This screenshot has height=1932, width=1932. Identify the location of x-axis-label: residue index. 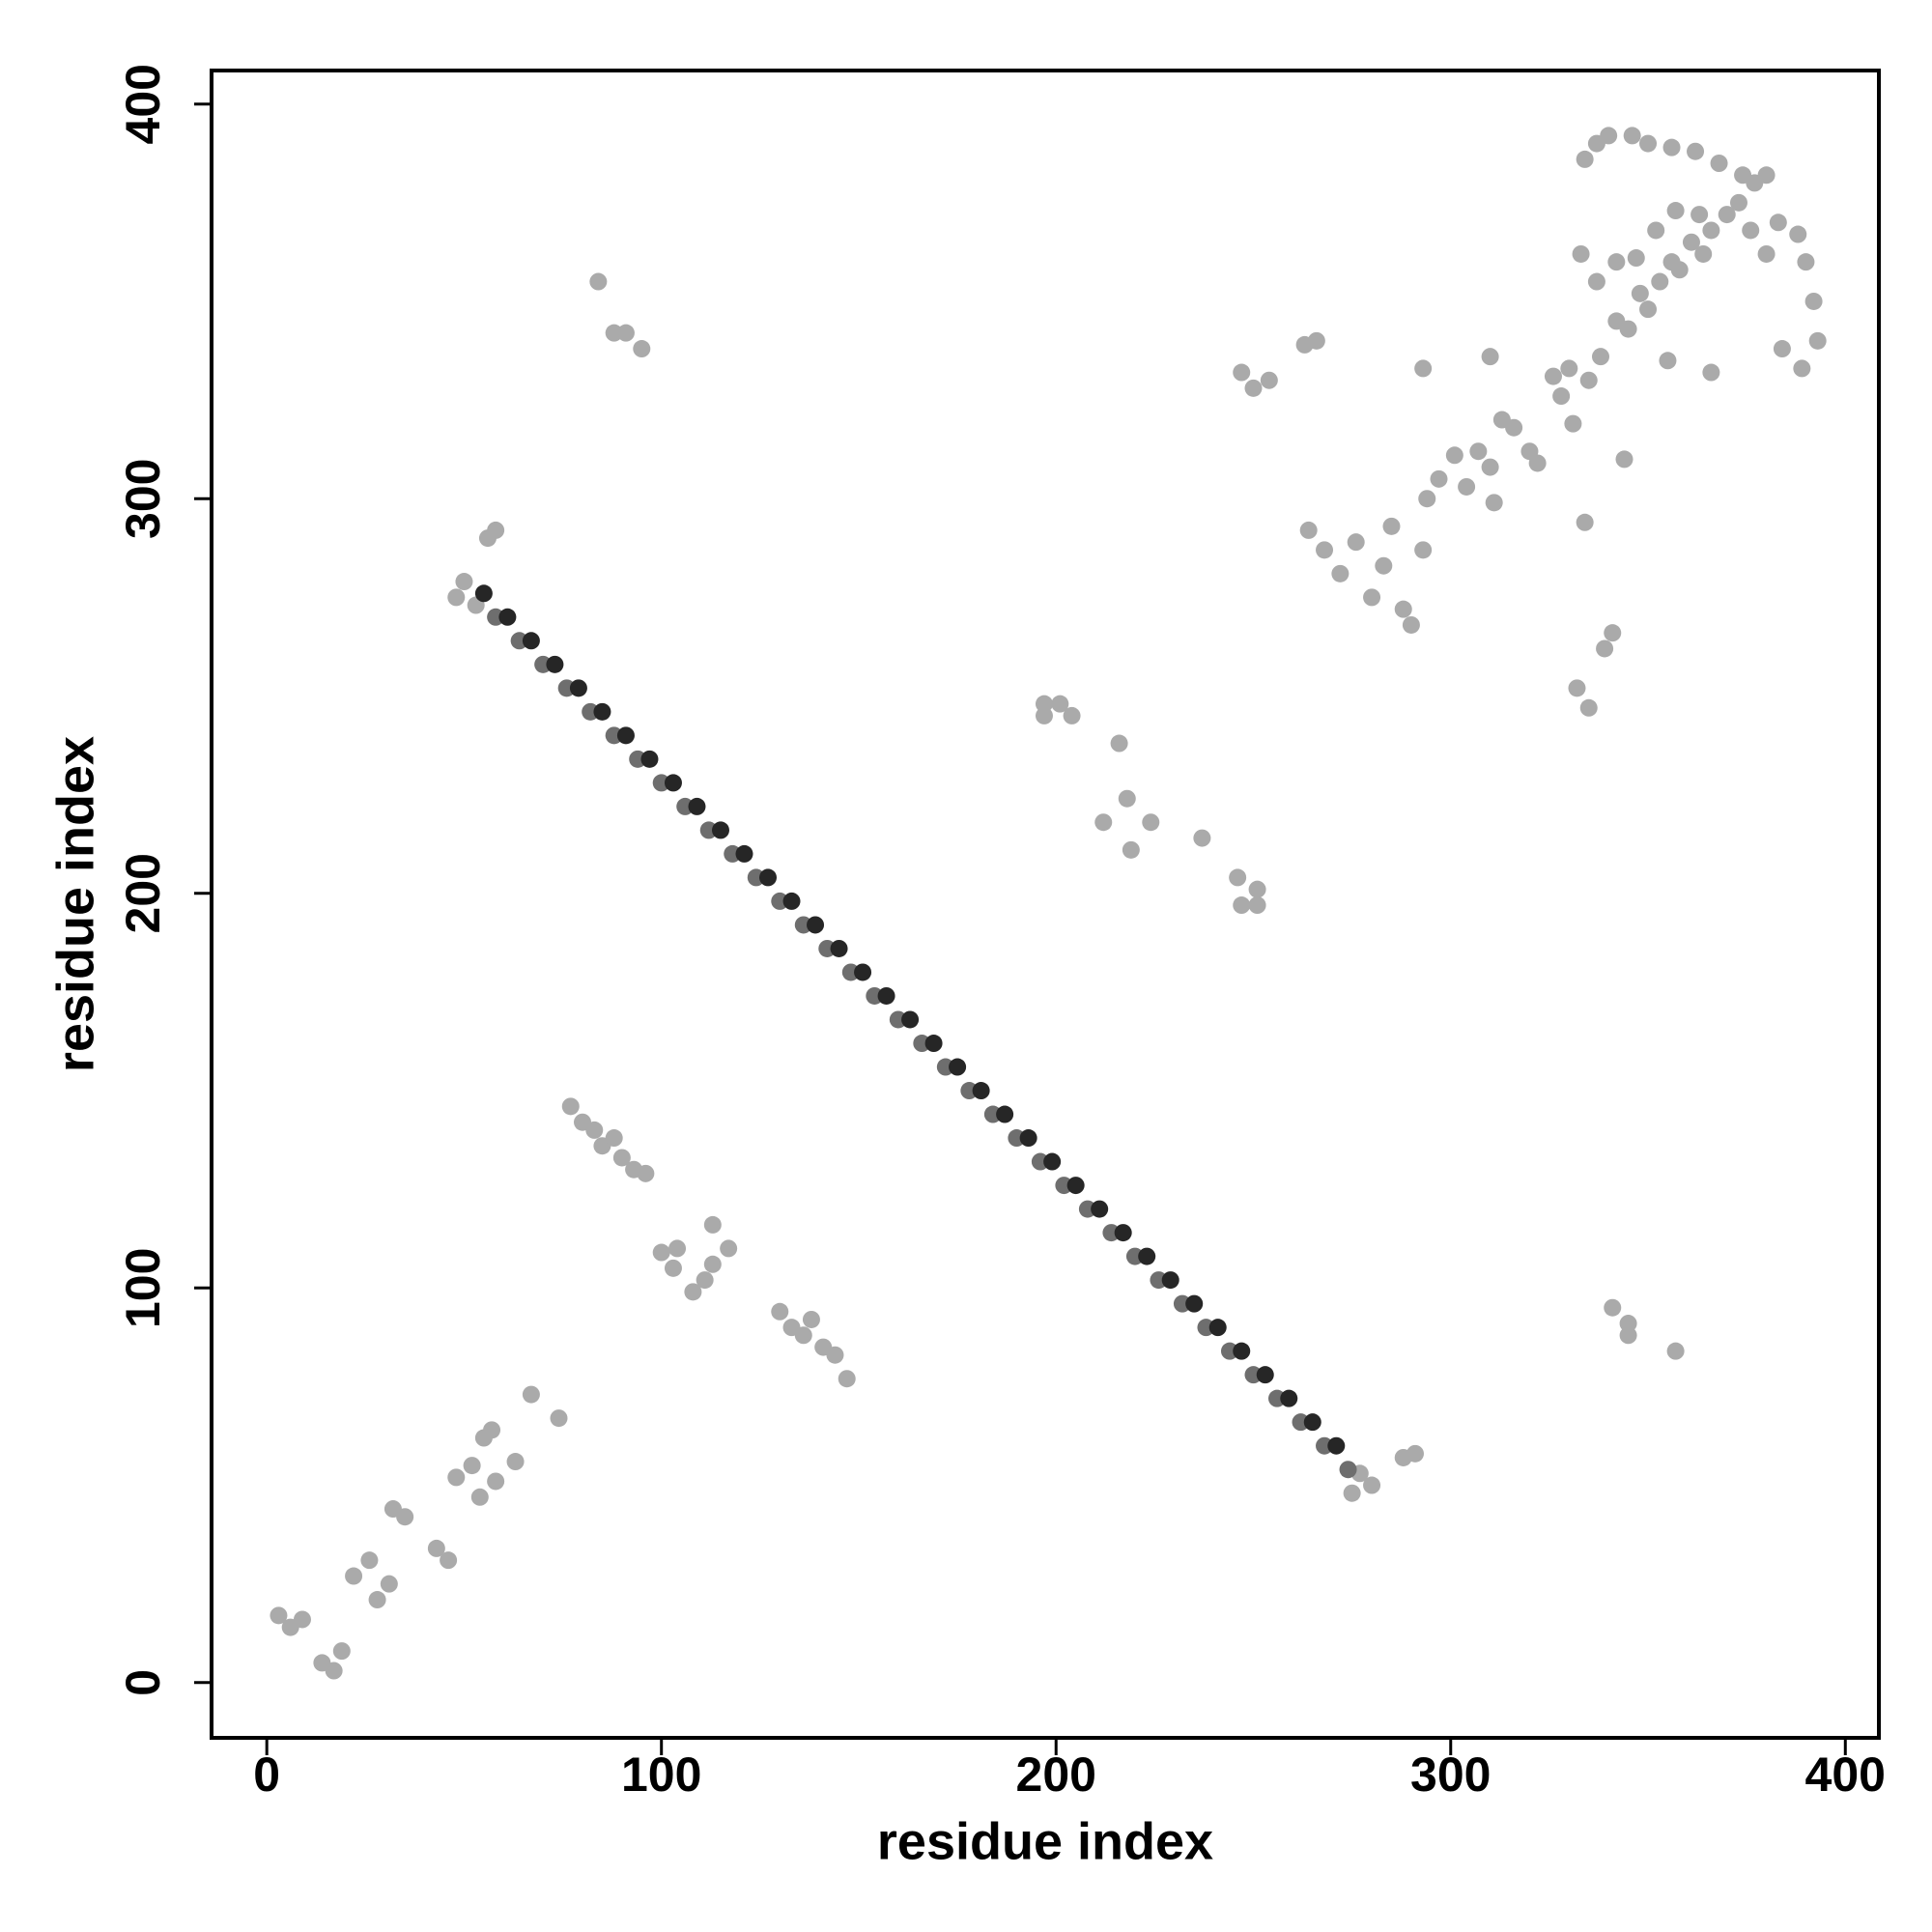
(1045, 1841).